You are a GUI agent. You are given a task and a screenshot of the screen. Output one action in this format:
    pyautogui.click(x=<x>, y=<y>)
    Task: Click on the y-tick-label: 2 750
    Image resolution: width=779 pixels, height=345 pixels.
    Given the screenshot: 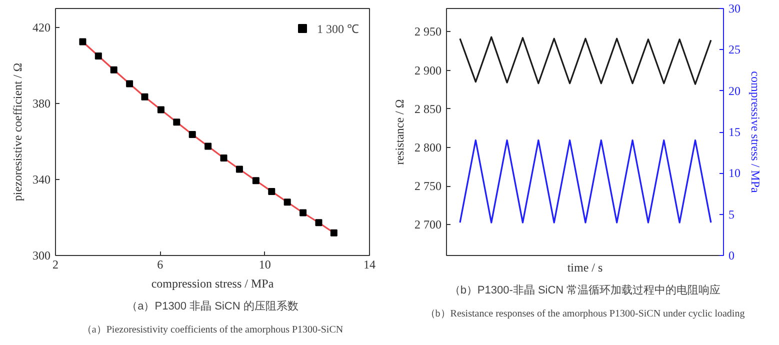 What is the action you would take?
    pyautogui.click(x=428, y=186)
    